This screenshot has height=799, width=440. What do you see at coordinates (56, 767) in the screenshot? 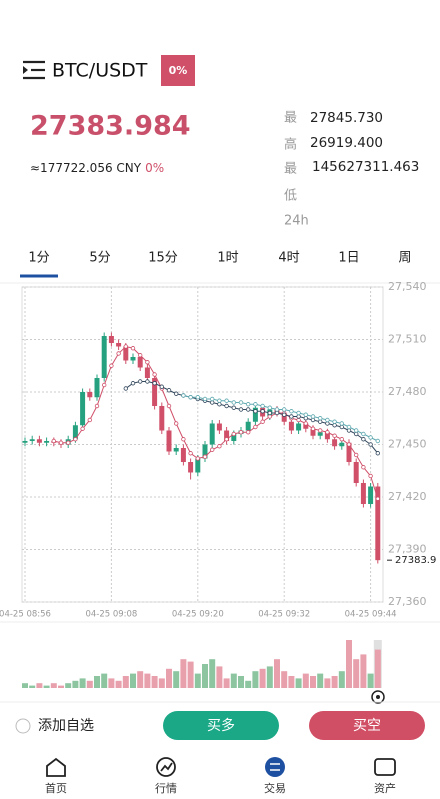
I see `home-icon` at bounding box center [56, 767].